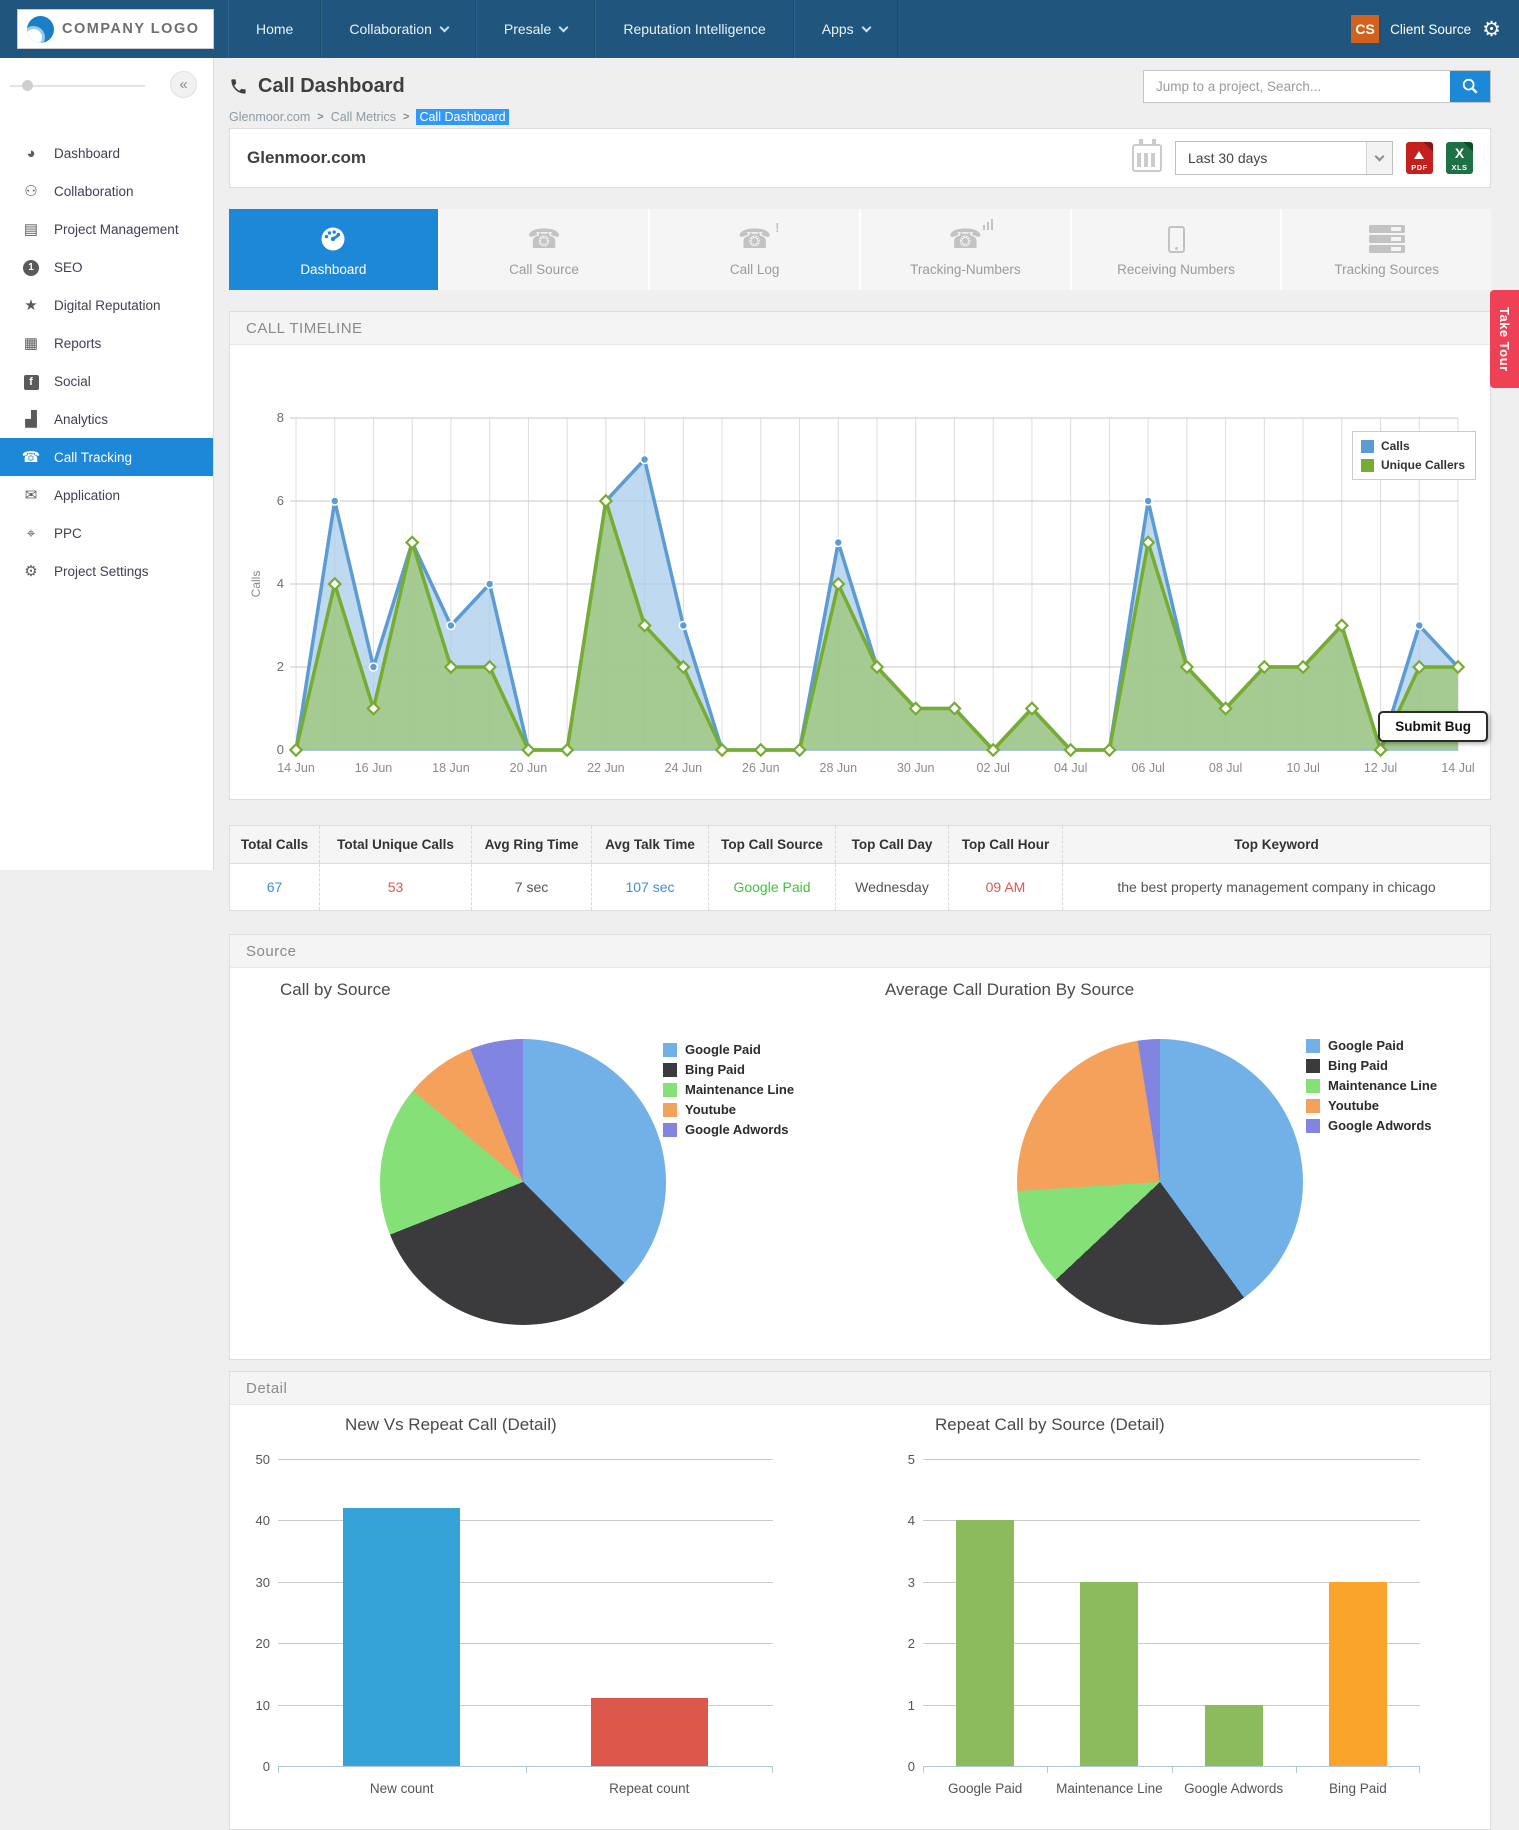 Image resolution: width=1519 pixels, height=1830 pixels. What do you see at coordinates (115, 29) in the screenshot?
I see `company-logo: COMPANY LOGO` at bounding box center [115, 29].